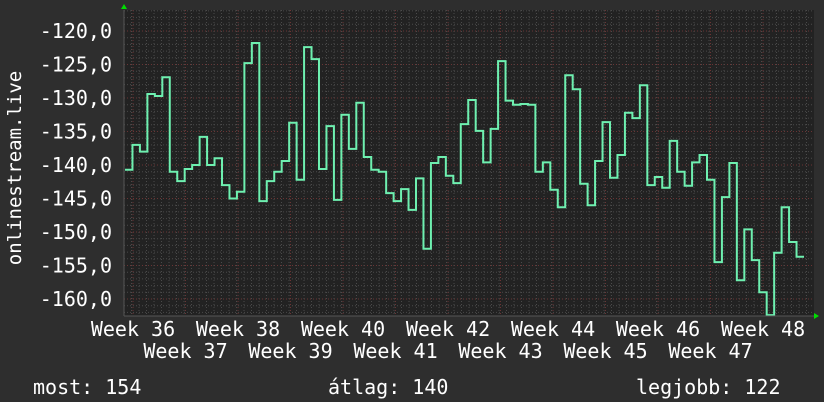  What do you see at coordinates (76, 165) in the screenshot?
I see `y-tick-label: -140,0` at bounding box center [76, 165].